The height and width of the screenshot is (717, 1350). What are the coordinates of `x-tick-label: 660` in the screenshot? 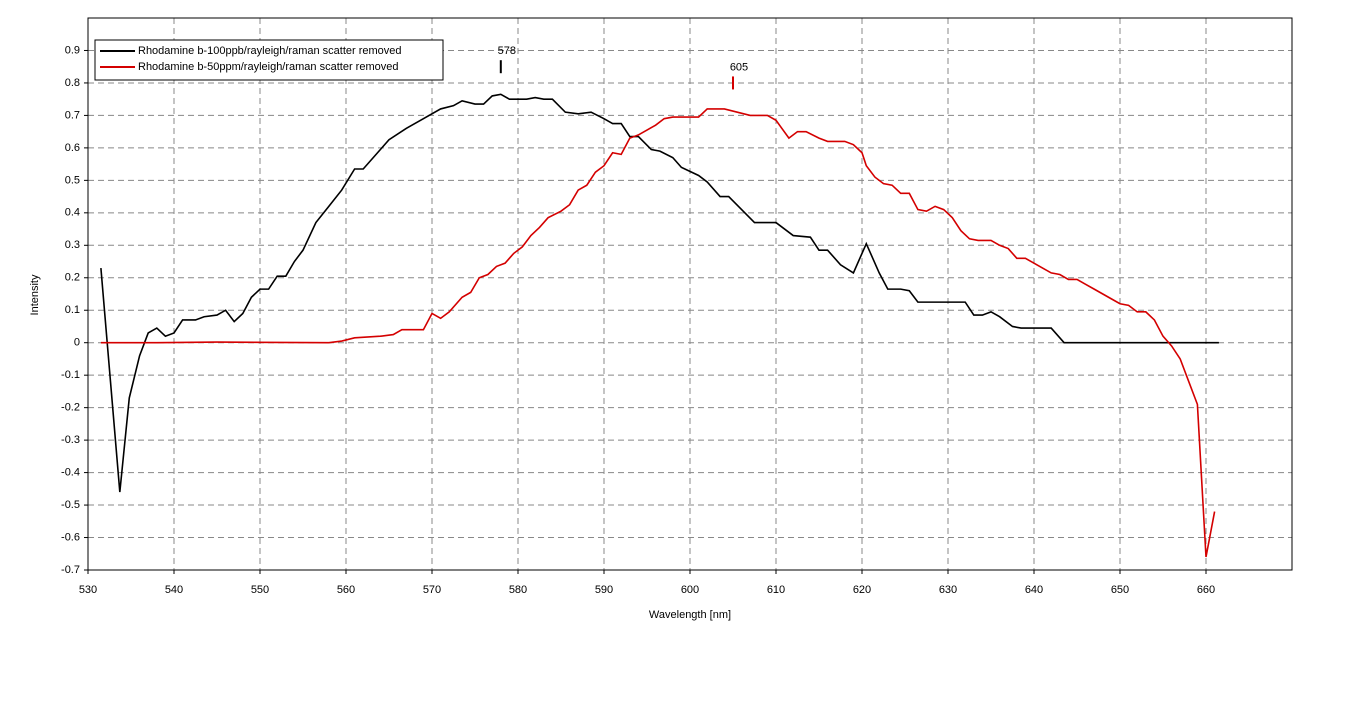 It's located at (1206, 590).